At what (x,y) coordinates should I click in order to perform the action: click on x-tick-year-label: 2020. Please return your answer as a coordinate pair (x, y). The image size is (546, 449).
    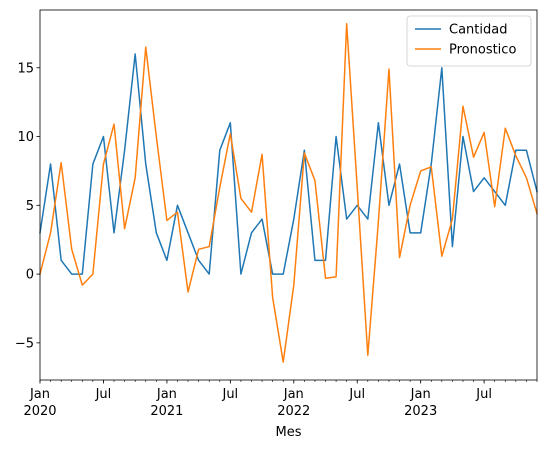
    Looking at the image, I should click on (39, 411).